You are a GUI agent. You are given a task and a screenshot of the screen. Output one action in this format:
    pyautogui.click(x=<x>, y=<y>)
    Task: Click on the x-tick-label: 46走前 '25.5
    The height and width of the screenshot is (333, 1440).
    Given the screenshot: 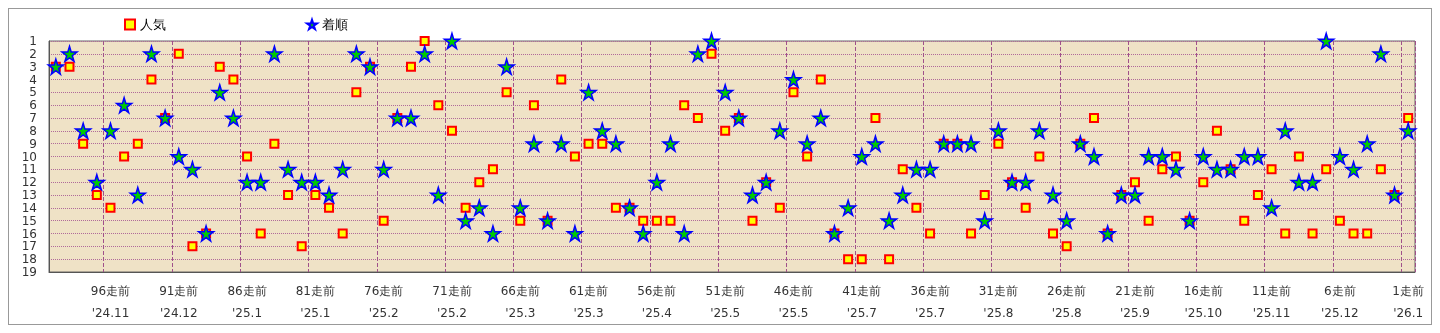 What is the action you would take?
    pyautogui.click(x=793, y=302)
    